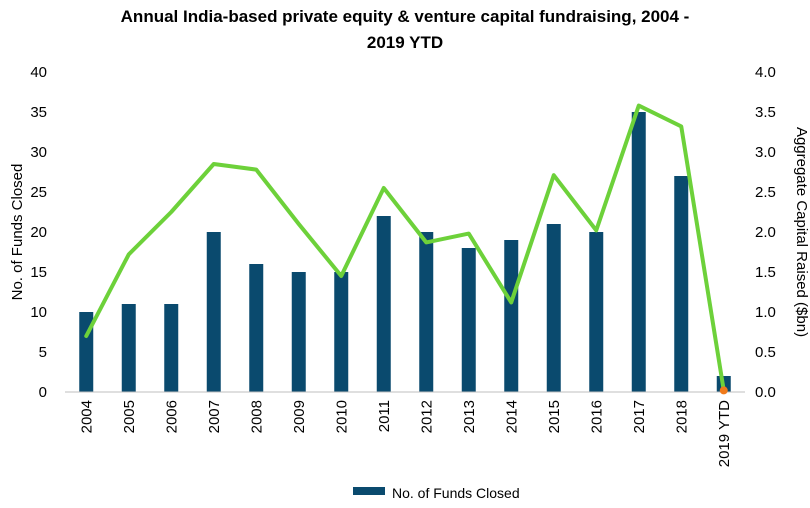  What do you see at coordinates (171, 416) in the screenshot?
I see `x-tick-label: 2006` at bounding box center [171, 416].